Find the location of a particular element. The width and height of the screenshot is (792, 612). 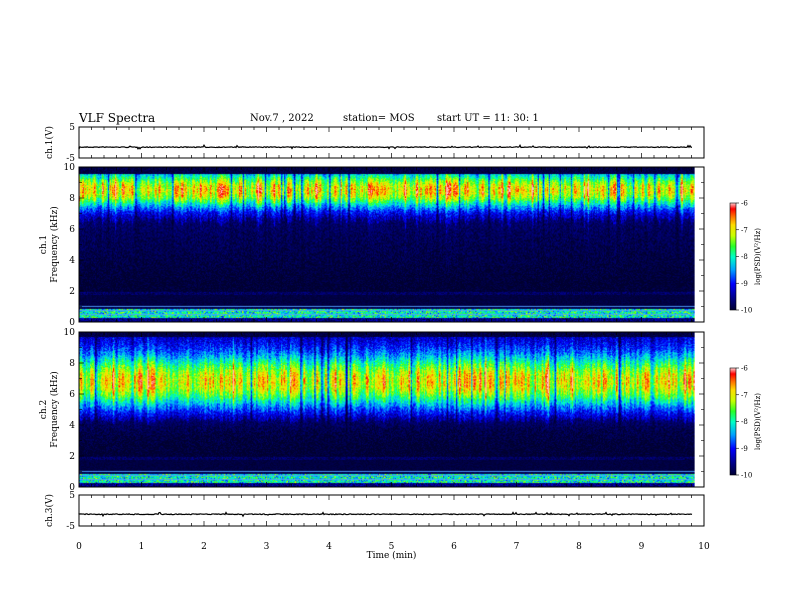

y-axis-label-1-0: ch.1 is located at coordinates (44, 244).